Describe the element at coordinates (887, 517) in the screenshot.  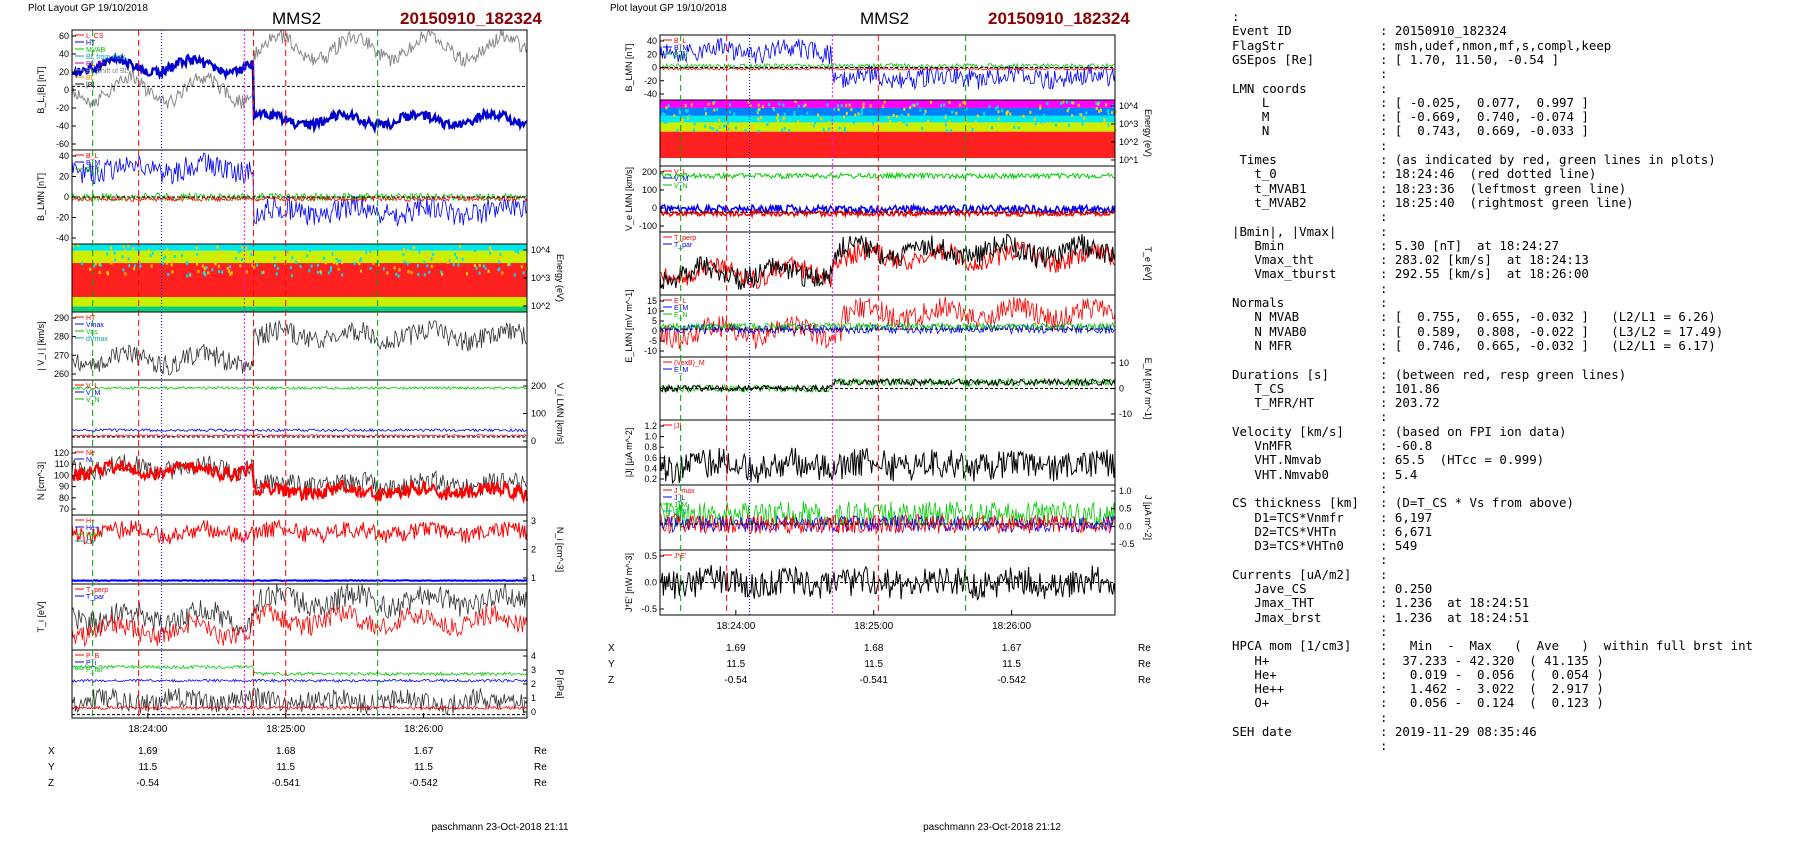
I see `subplot-frame` at that location.